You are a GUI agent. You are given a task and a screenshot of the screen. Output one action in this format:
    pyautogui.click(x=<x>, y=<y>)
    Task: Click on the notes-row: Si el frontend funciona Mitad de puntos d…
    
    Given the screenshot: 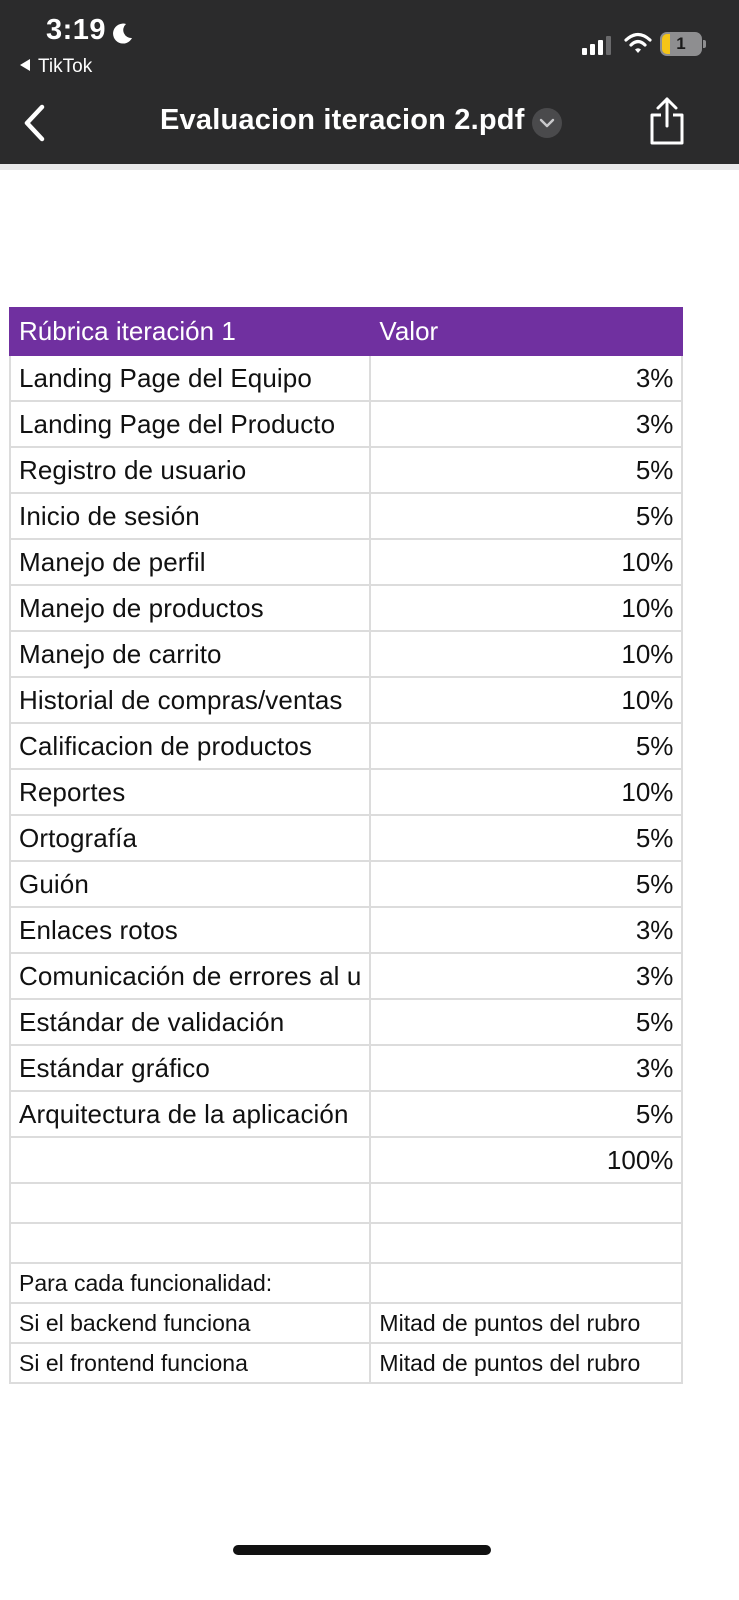 What is the action you would take?
    pyautogui.click(x=346, y=1363)
    